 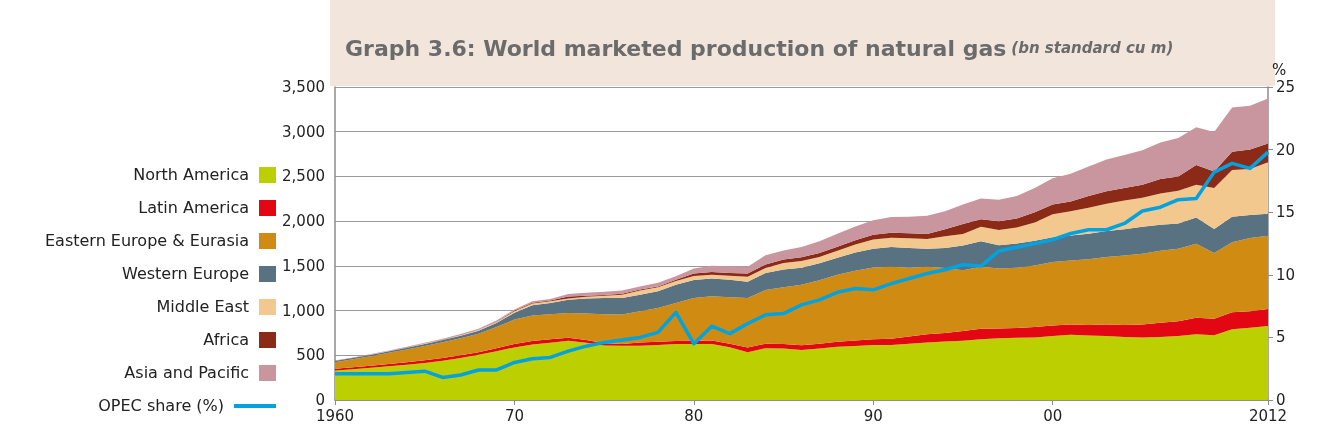 What do you see at coordinates (873, 415) in the screenshot?
I see `x-tick-label: 90` at bounding box center [873, 415].